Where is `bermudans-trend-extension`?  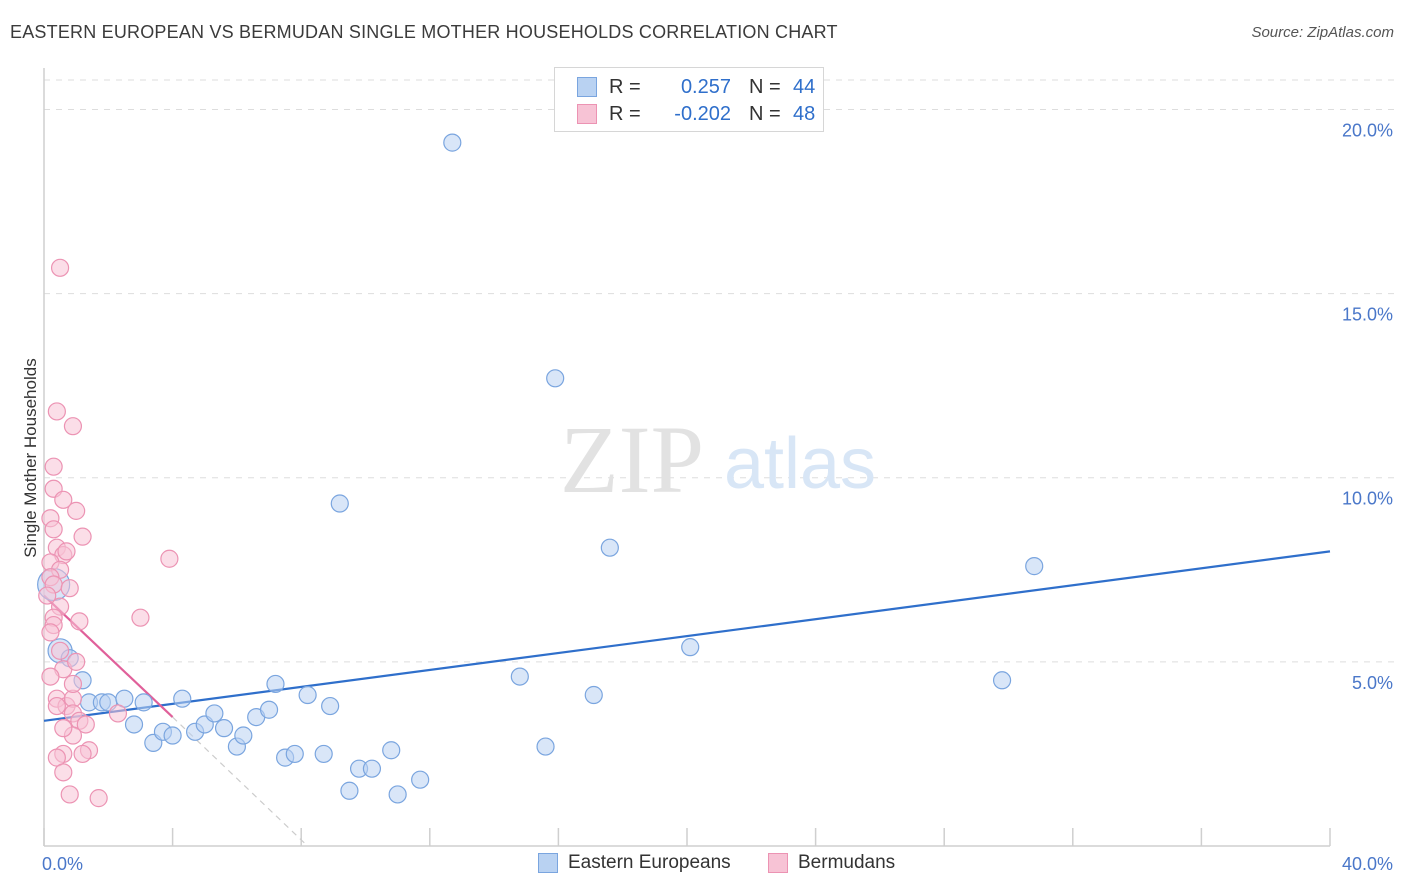
bermudans-trend-extension is located at coordinates (240, 781).